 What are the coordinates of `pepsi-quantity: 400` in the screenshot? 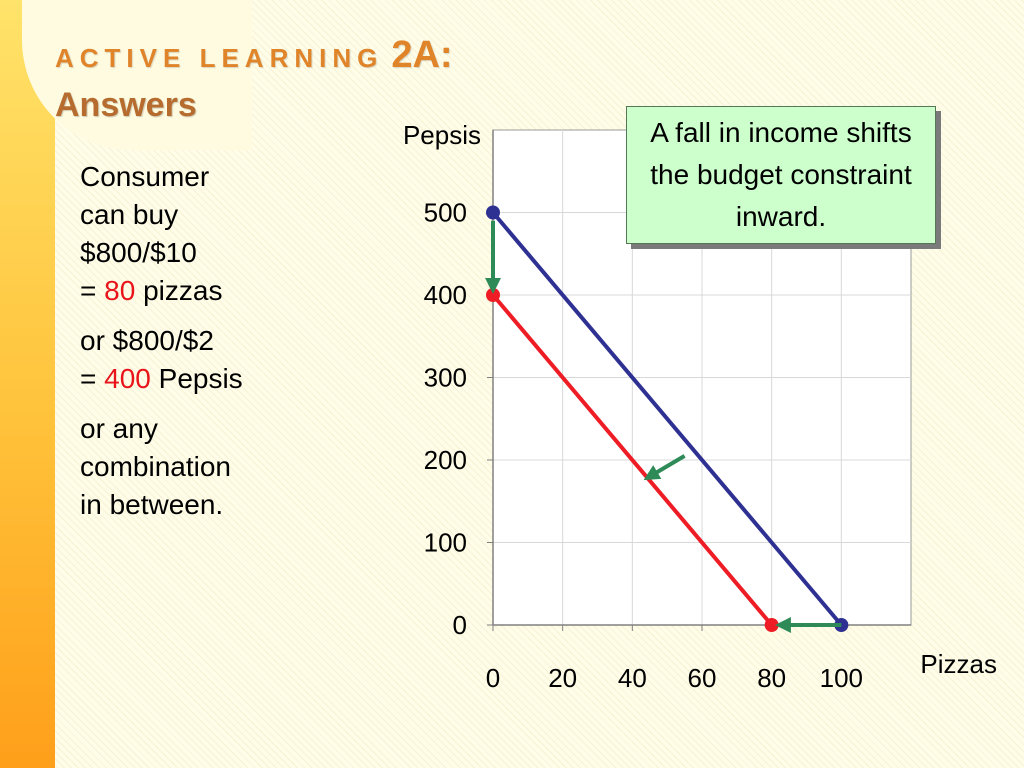 It's located at (127, 378).